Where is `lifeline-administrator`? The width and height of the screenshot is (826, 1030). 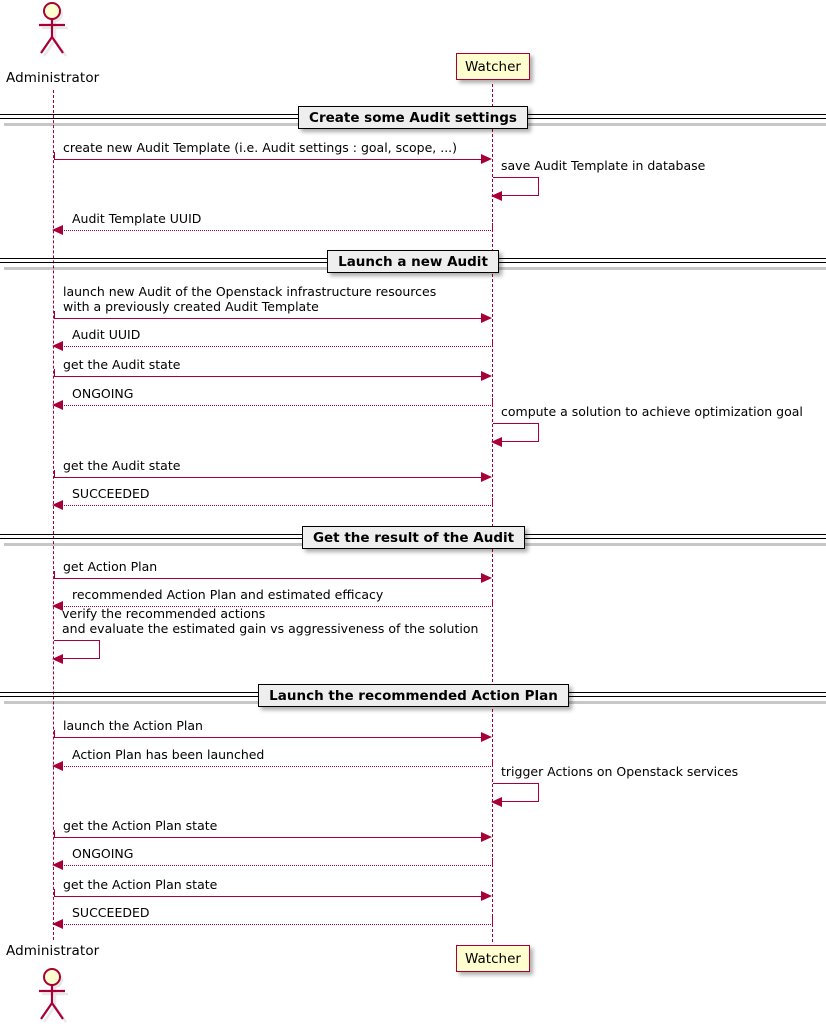
lifeline-administrator is located at coordinates (53, 515).